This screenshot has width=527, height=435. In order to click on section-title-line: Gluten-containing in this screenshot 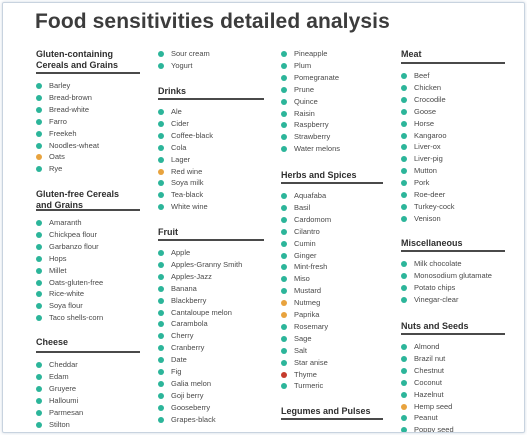, I will do `click(74, 54)`.